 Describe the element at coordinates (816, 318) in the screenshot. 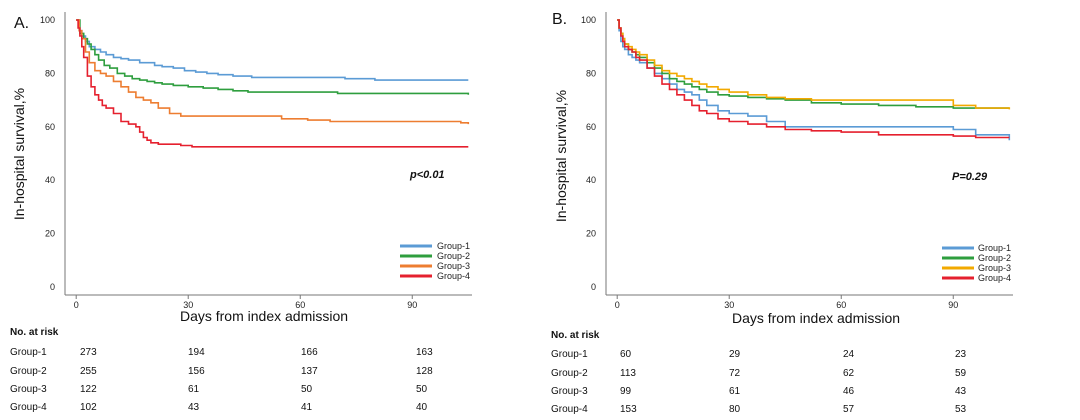

I see `panel-b-x-axis-title: Days from index admission` at that location.